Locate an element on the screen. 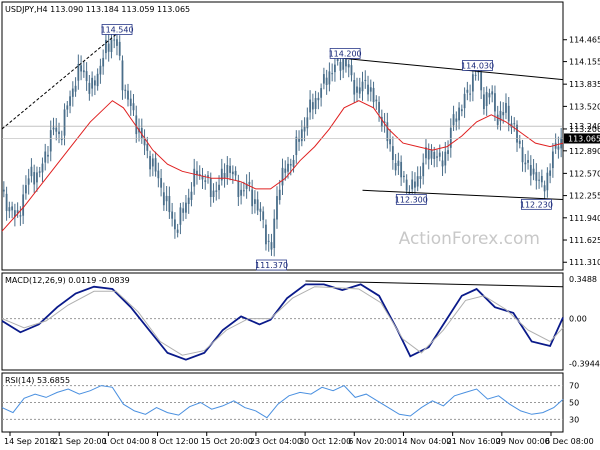 The width and height of the screenshot is (600, 450). macd-tick-label: 0.00 is located at coordinates (578, 319).